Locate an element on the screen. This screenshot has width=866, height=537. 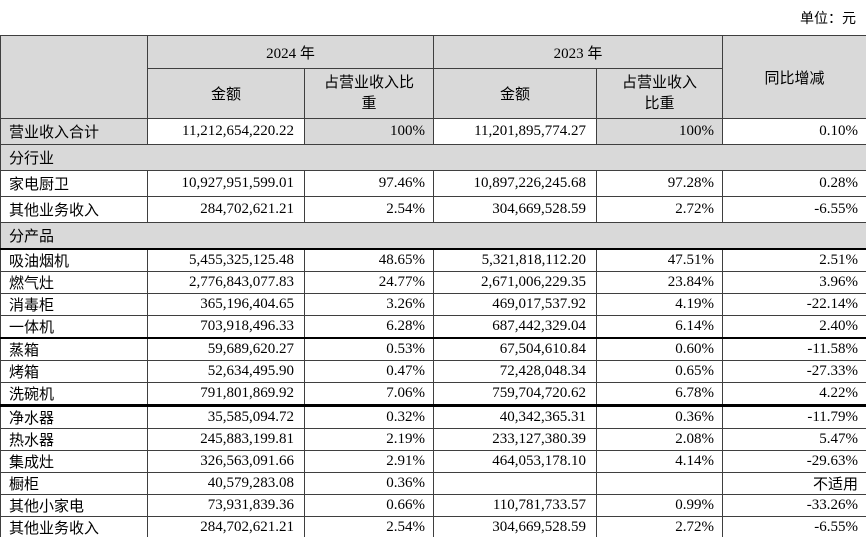
yoy-cell: -33.26% is located at coordinates (794, 505).